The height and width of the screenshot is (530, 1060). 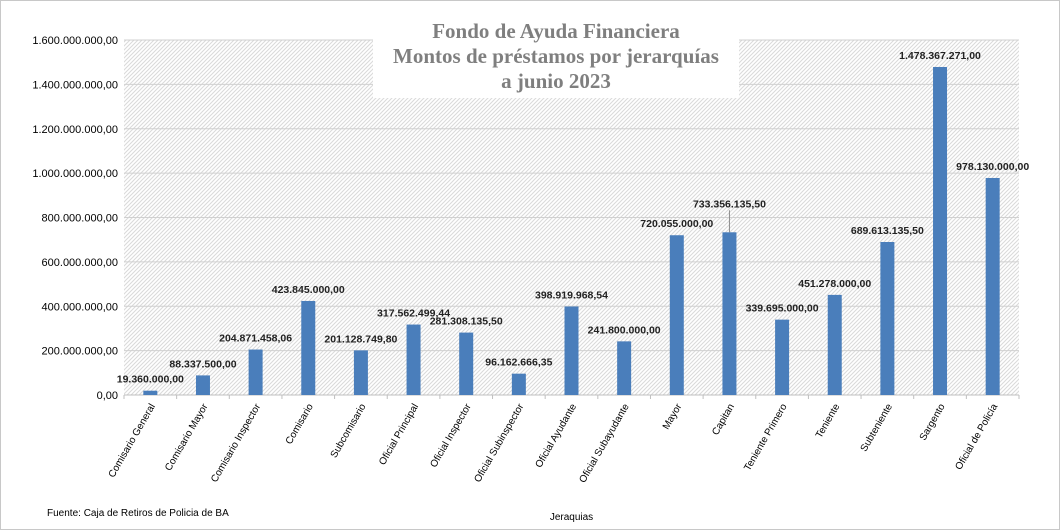 I want to click on chart-title-line-2: Montos de préstamos por jerarquías, so click(x=556, y=56).